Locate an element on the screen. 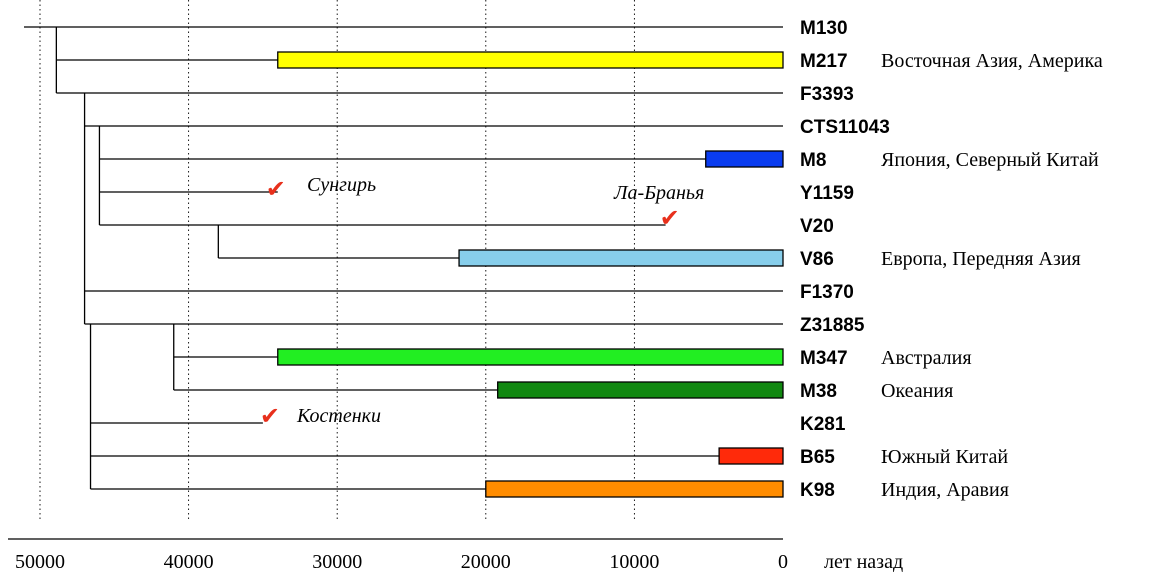 The image size is (1157, 575). bar-v86 is located at coordinates (621, 258).